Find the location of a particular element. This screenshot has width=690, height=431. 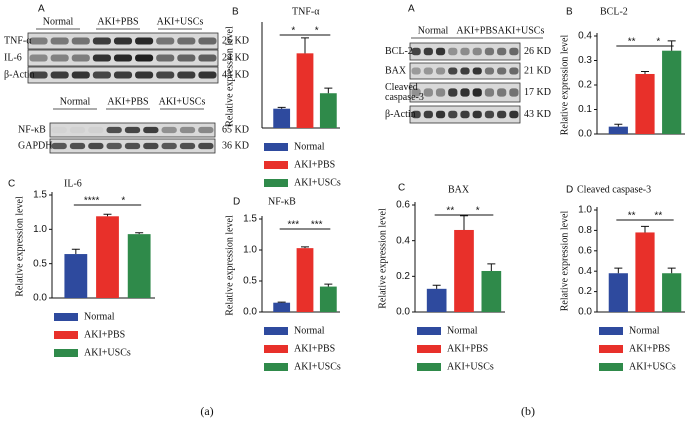

significance-label: *** is located at coordinates (293, 225).